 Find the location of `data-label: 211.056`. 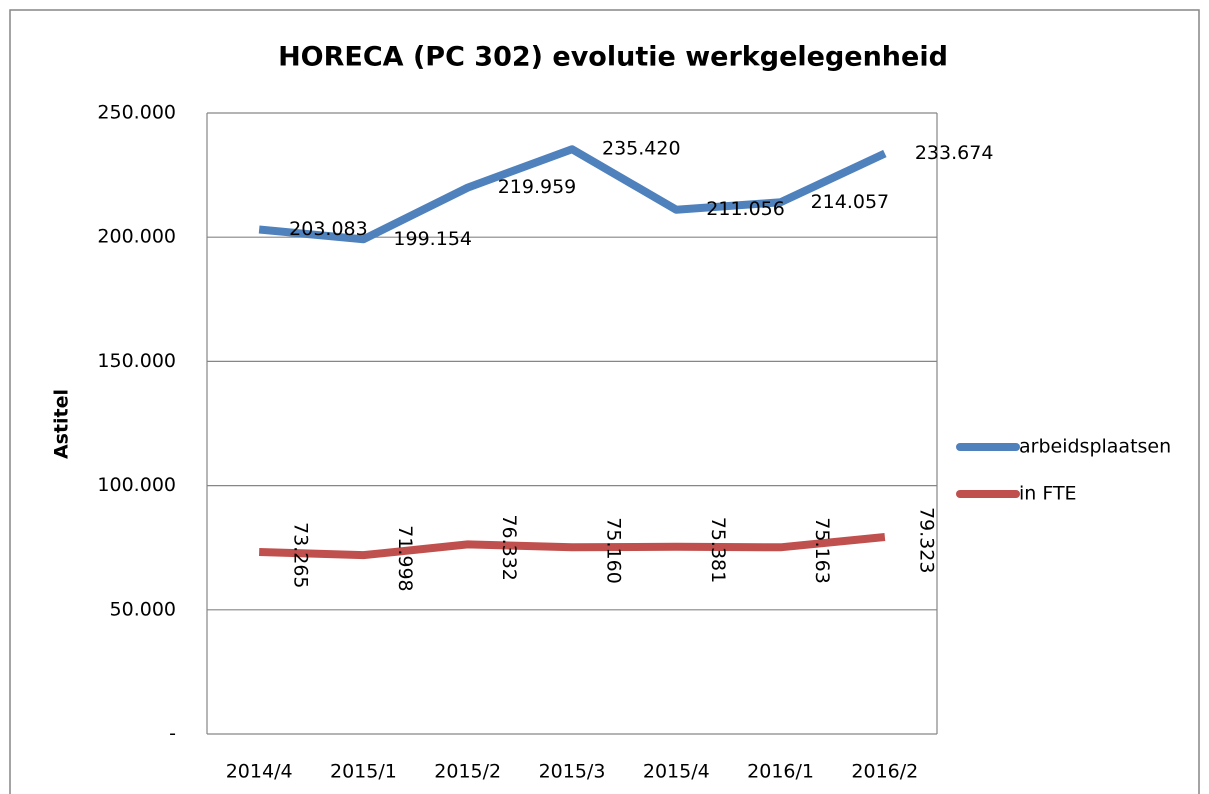

data-label: 211.056 is located at coordinates (745, 209).